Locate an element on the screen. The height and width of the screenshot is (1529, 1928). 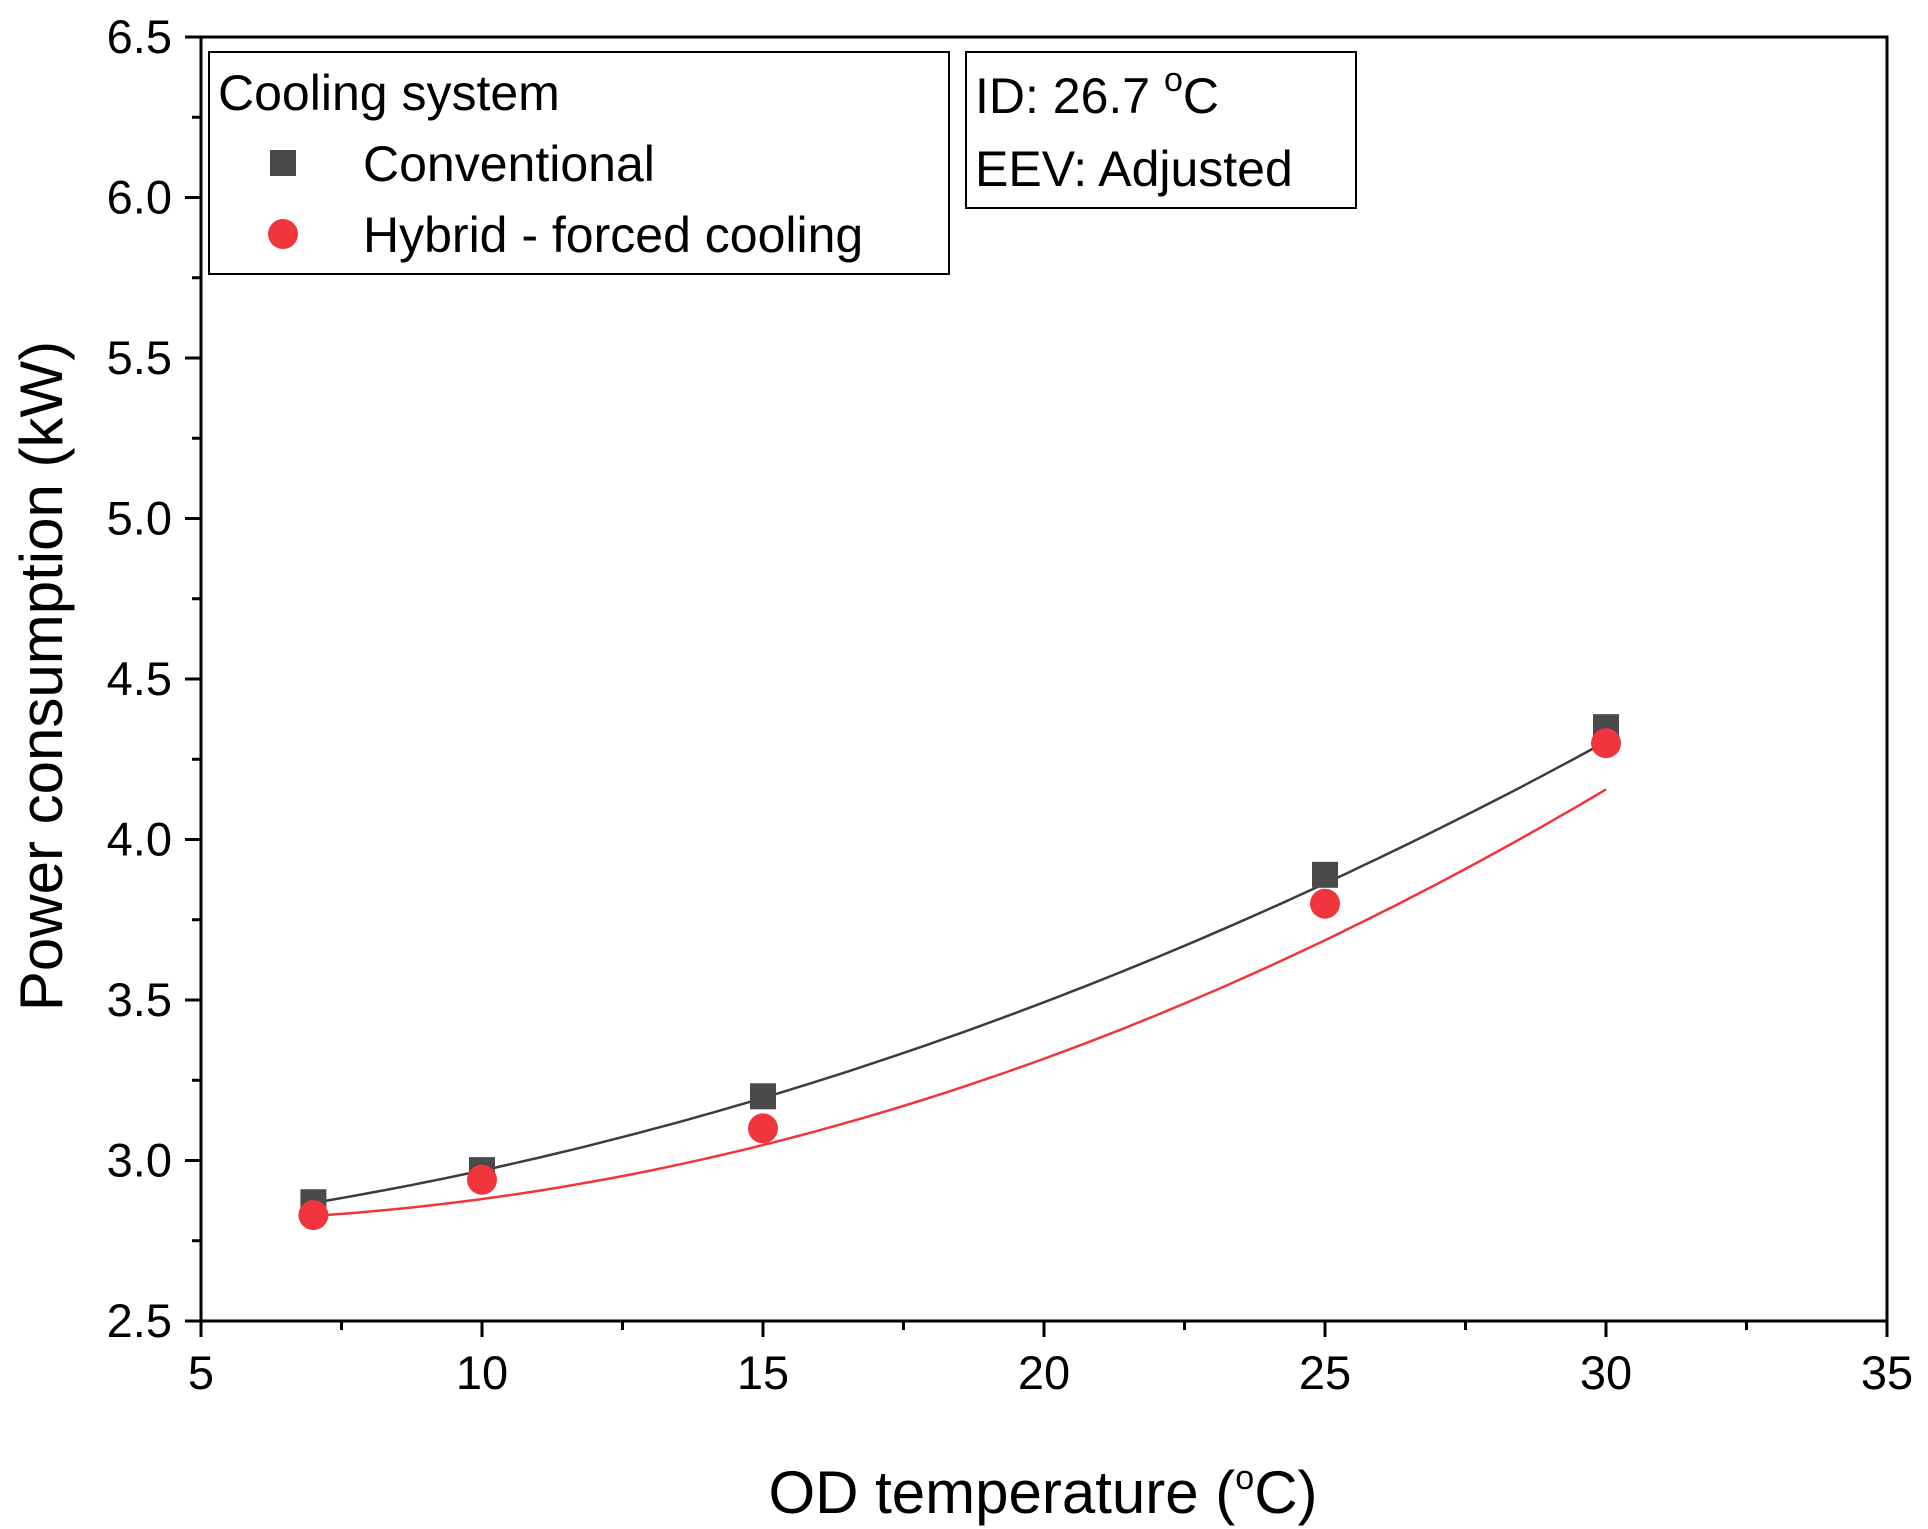
legend-title: Cooling system is located at coordinates (389, 93).